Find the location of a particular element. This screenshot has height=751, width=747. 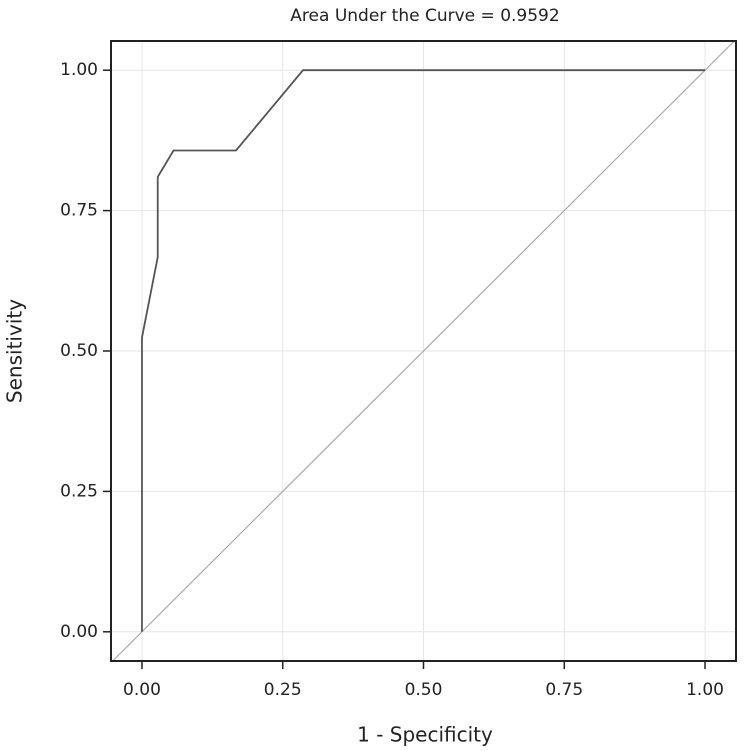

chart-title: Area Under the Curve = 0.9592 is located at coordinates (424, 16).